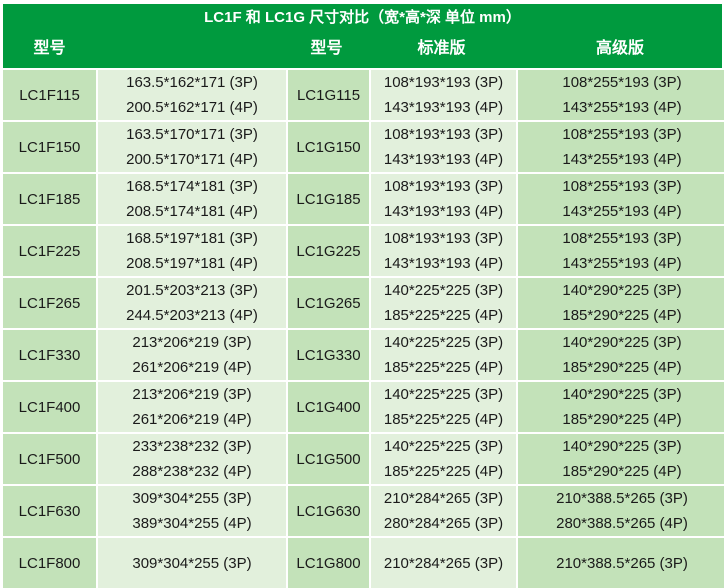  What do you see at coordinates (443, 511) in the screenshot?
I see `cell-dims-standard: 210*284*265 (3P) 280*284*265 (3P)` at bounding box center [443, 511].